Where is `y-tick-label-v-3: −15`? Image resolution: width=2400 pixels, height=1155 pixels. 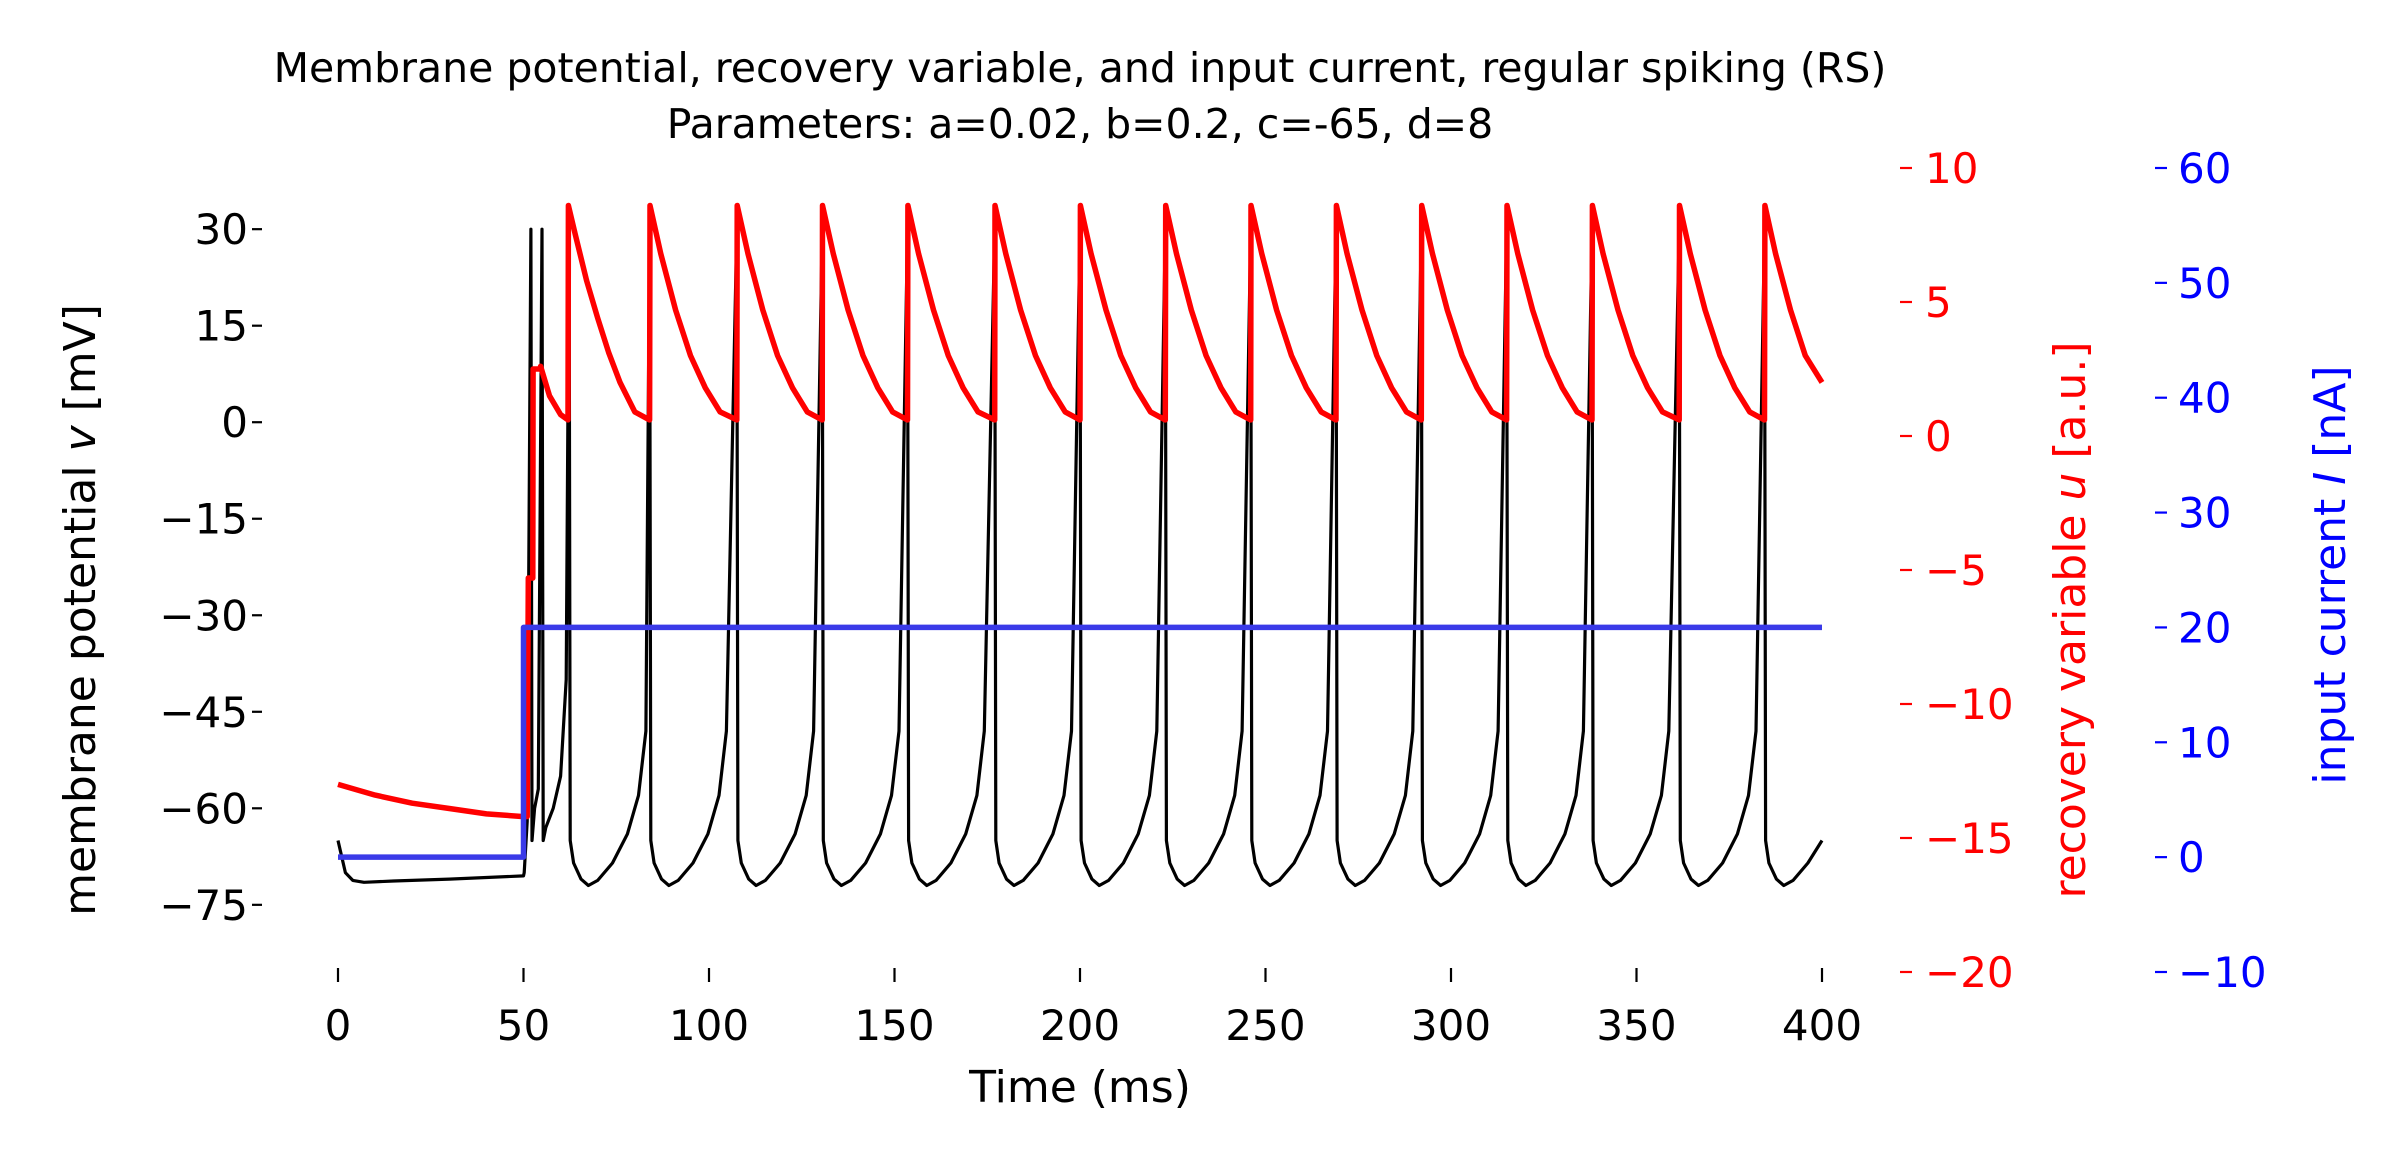 y-tick-label-v-3: −15 is located at coordinates (203, 519).